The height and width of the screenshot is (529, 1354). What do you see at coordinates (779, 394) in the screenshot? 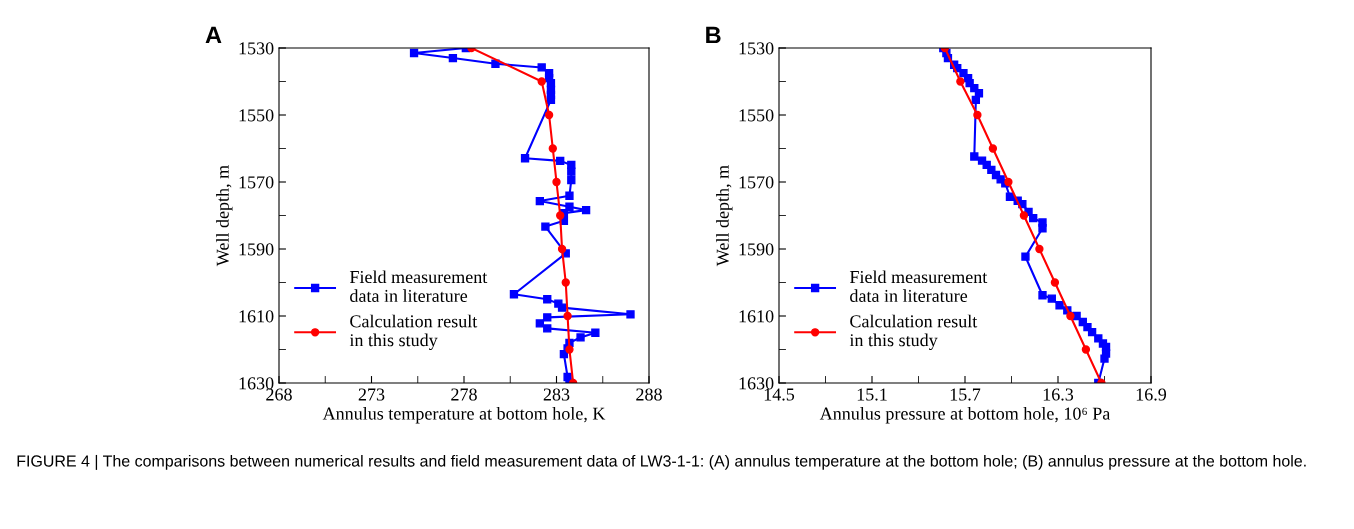
I see `x-tick-label: 14.5` at bounding box center [779, 394].